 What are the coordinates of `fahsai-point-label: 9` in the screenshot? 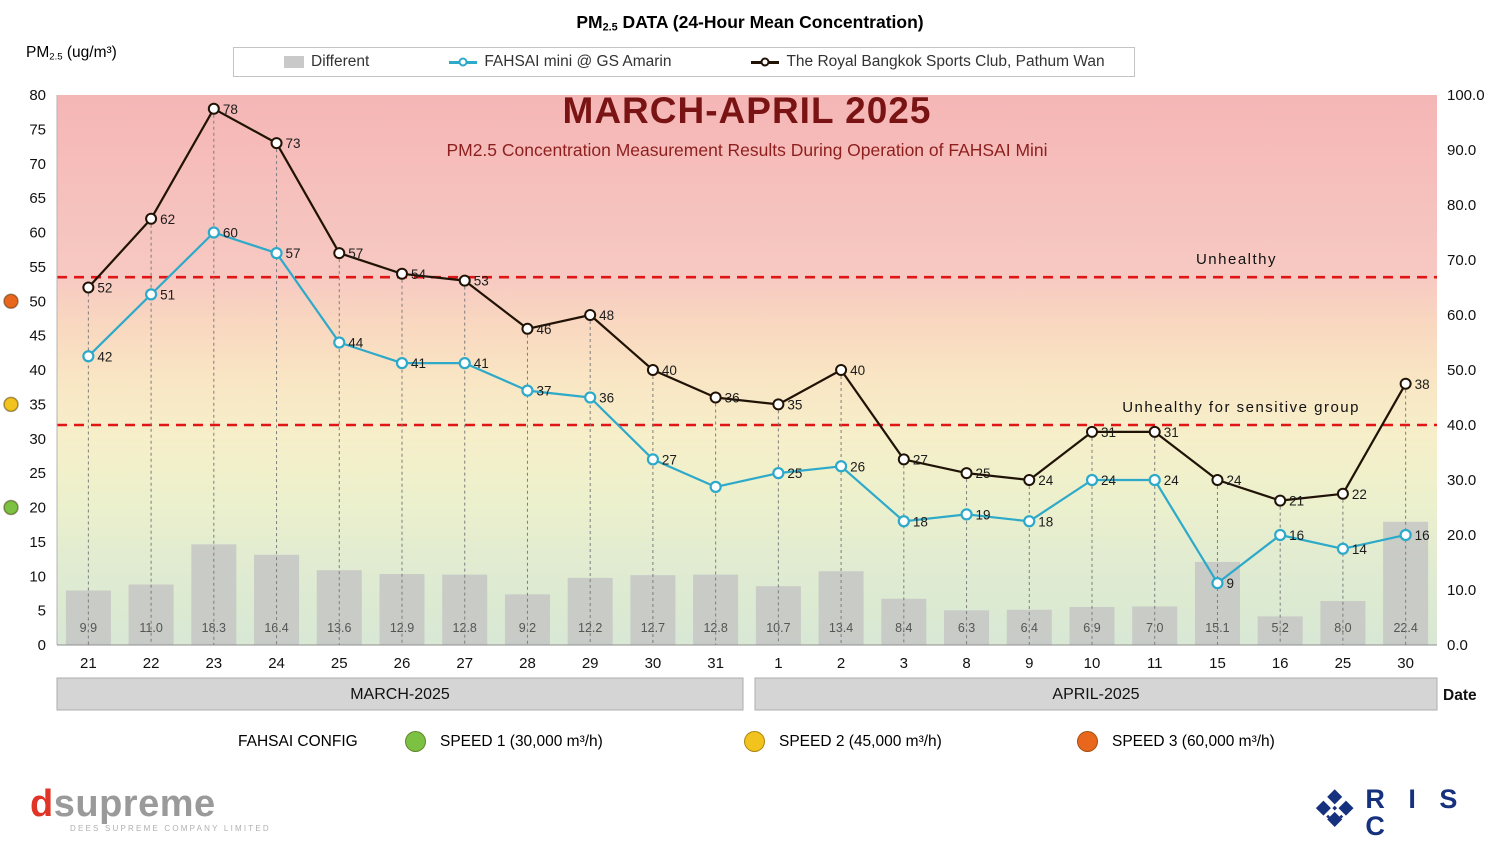 It's located at (1230, 583).